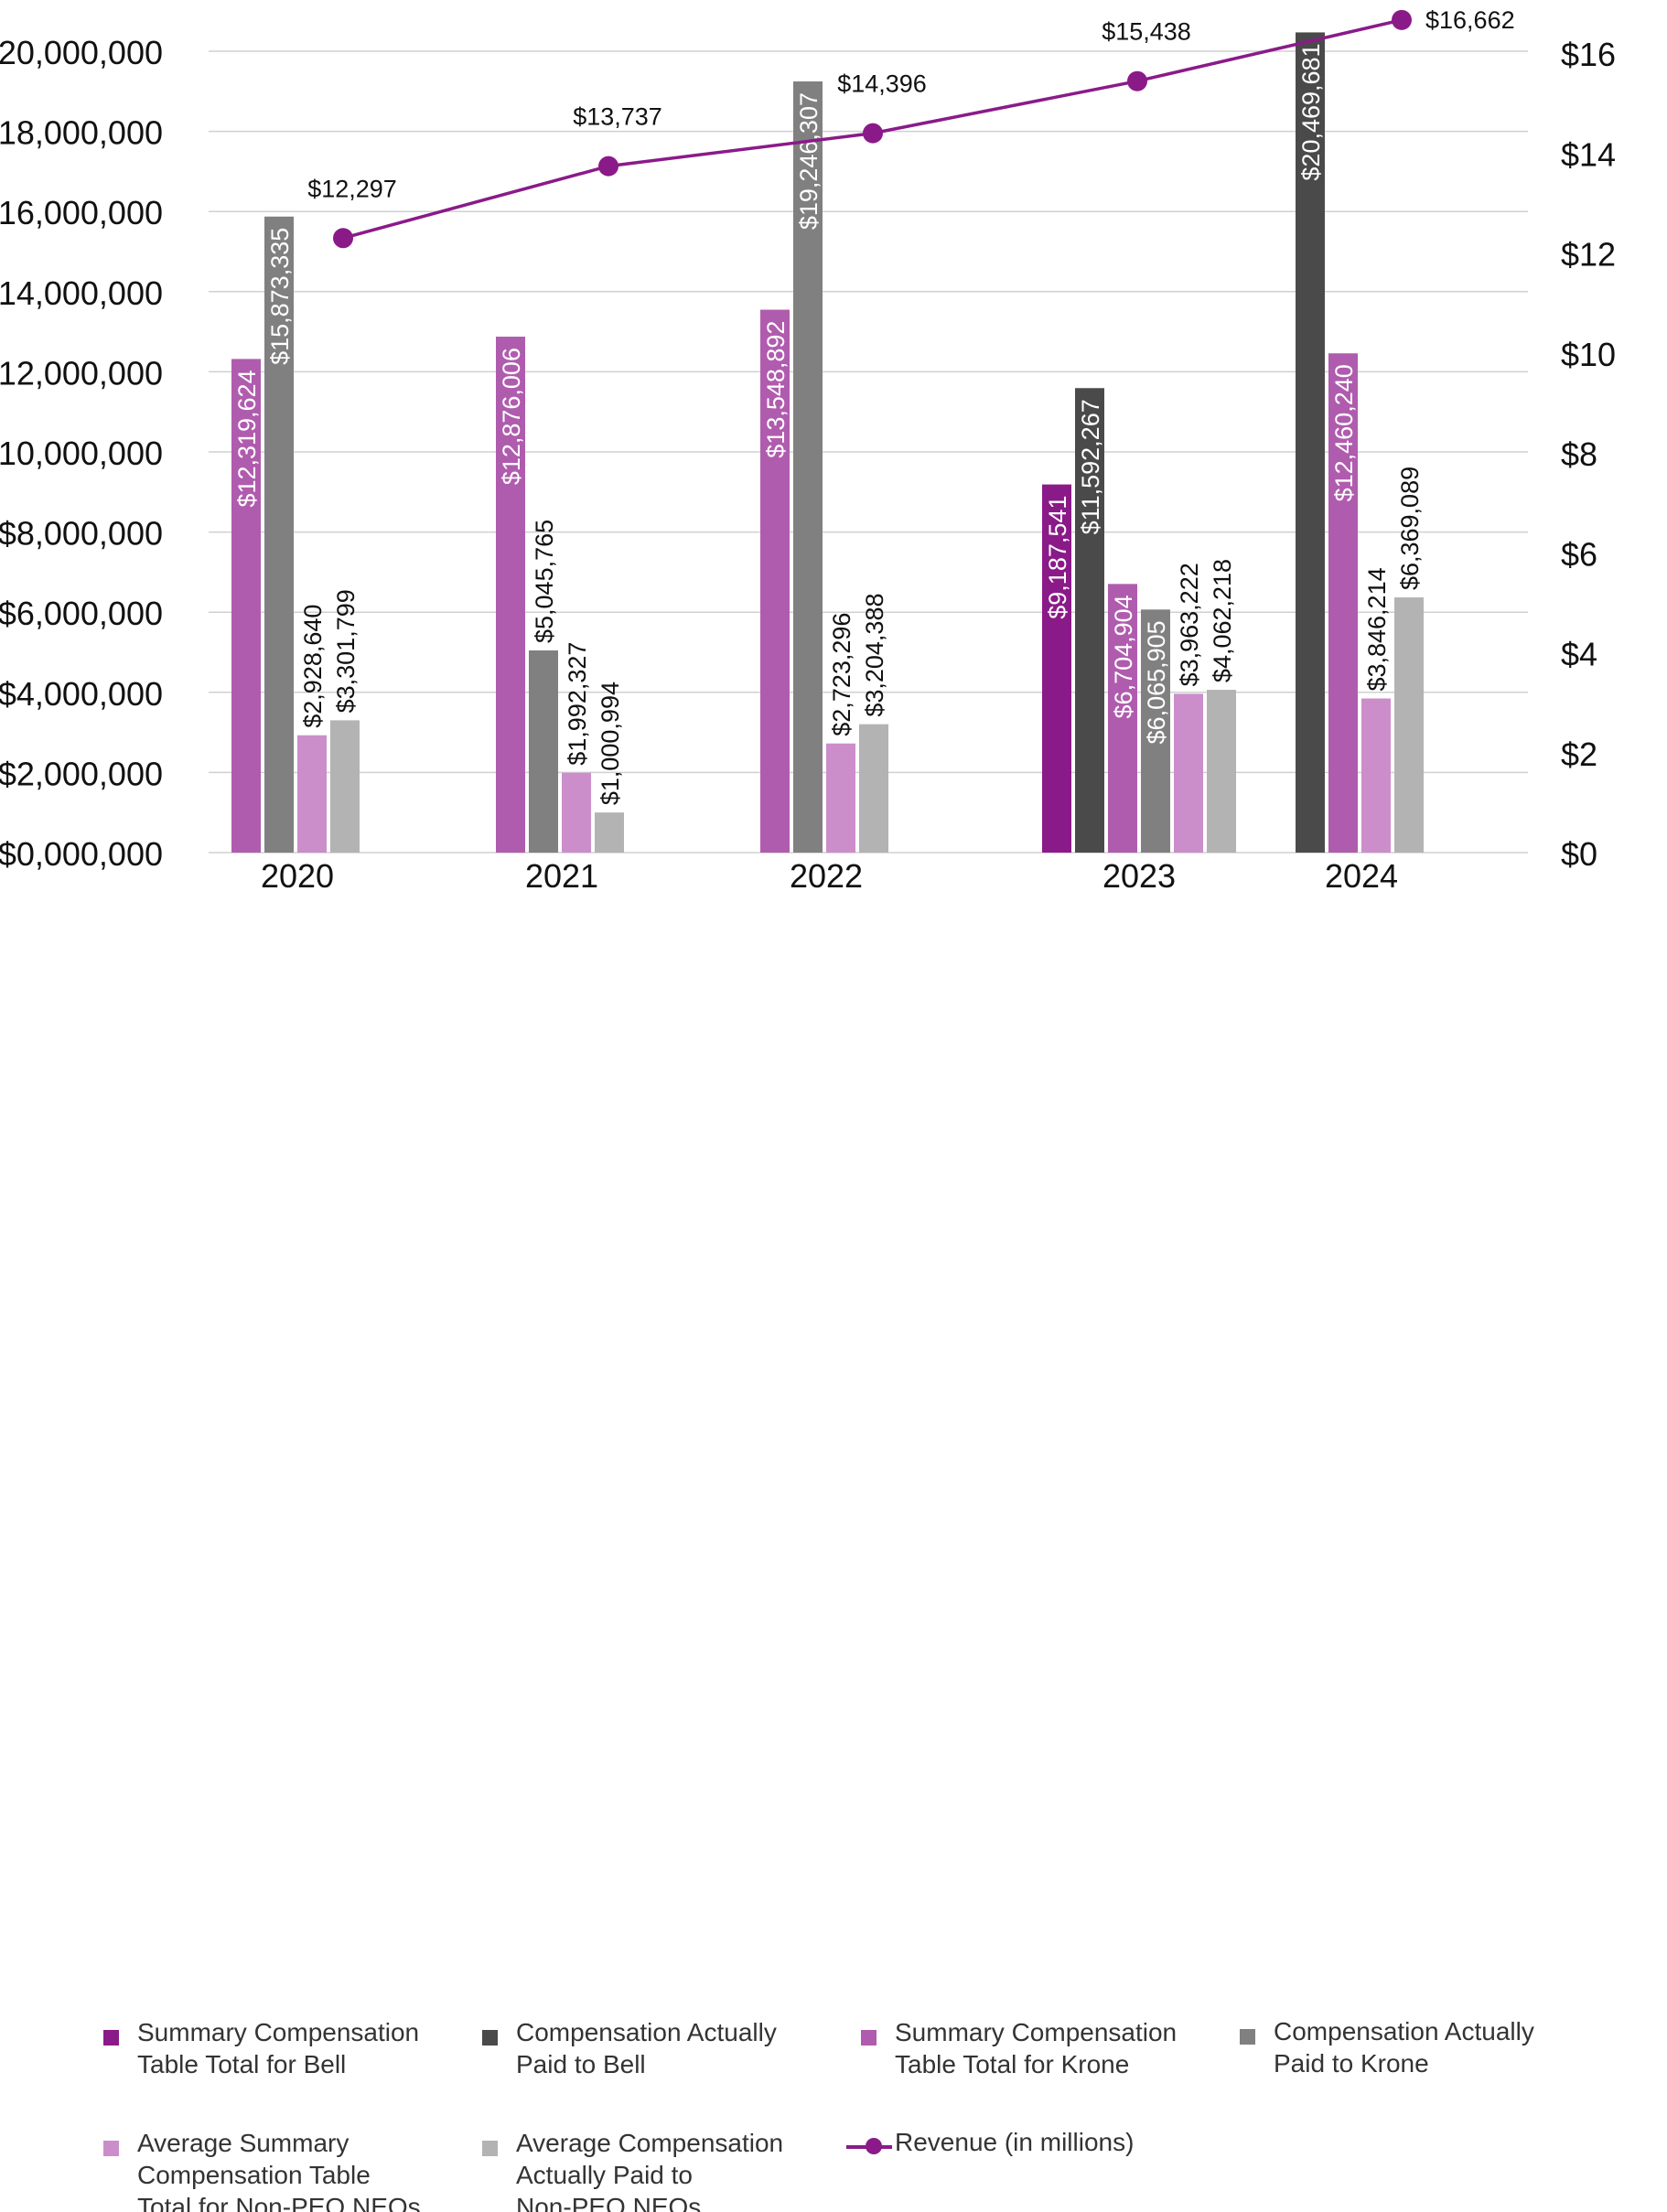 The height and width of the screenshot is (2212, 1667). I want to click on data-label: $3,204,388, so click(874, 655).